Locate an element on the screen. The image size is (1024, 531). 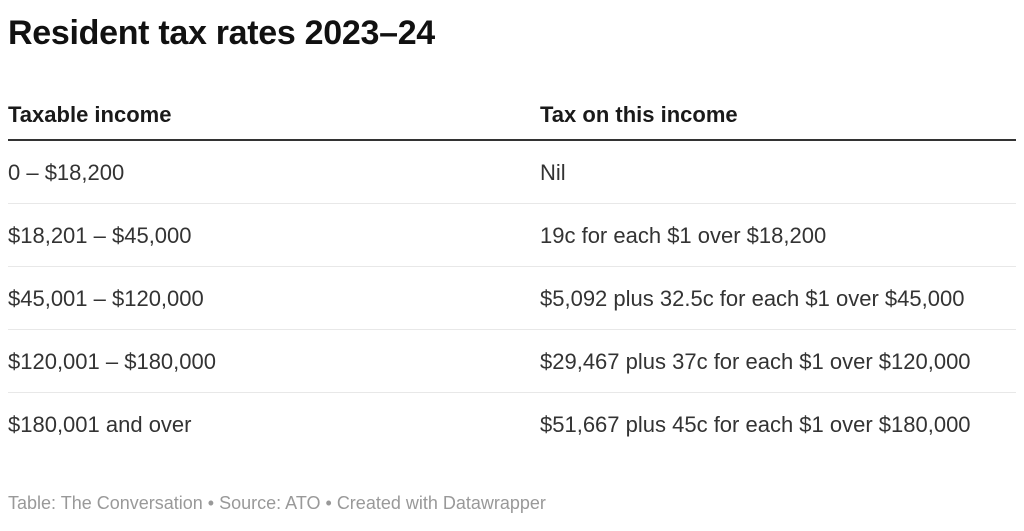
cell-taxable-income: $180,001 and over is located at coordinates (274, 423).